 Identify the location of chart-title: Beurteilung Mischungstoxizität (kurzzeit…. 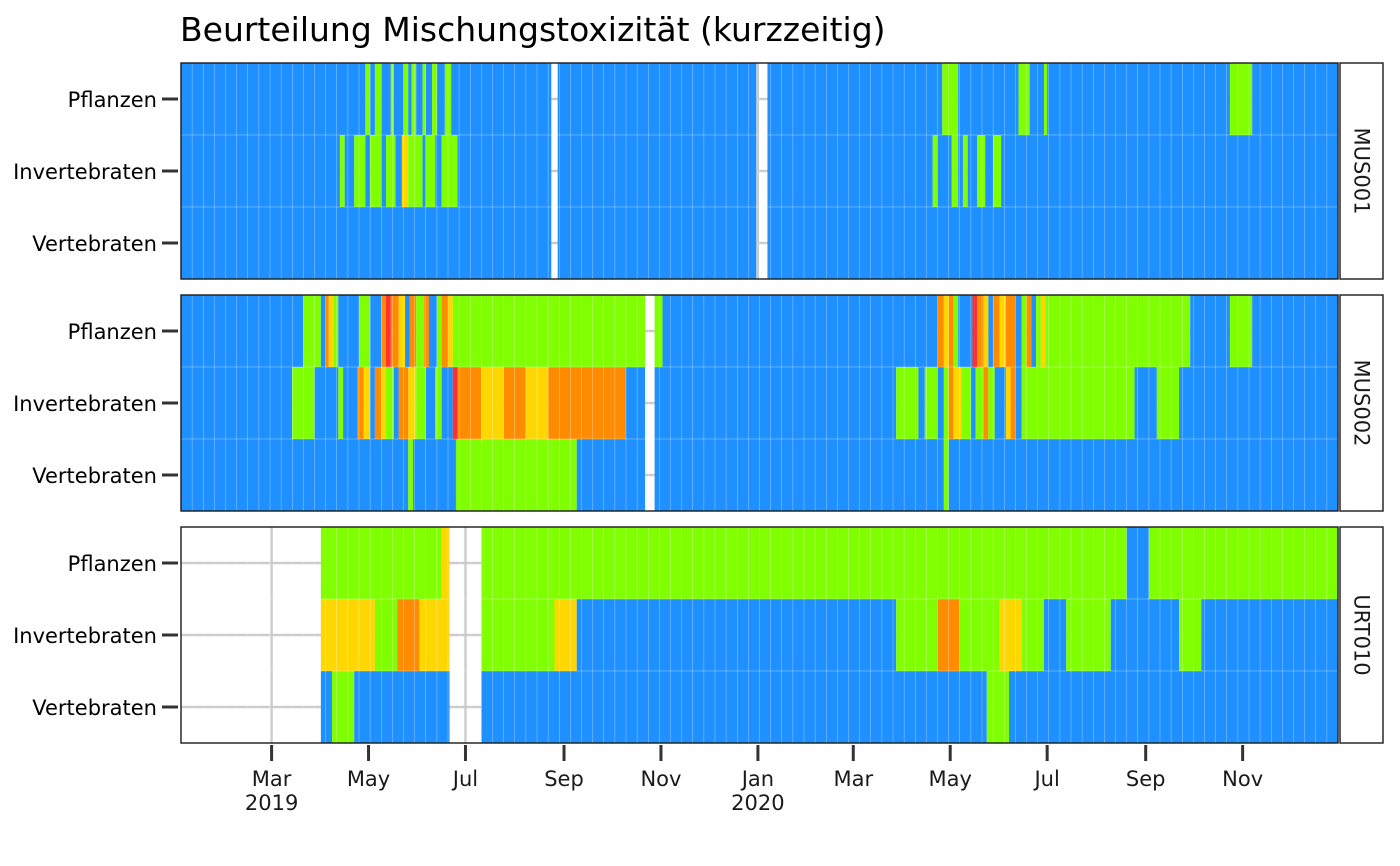
(533, 29).